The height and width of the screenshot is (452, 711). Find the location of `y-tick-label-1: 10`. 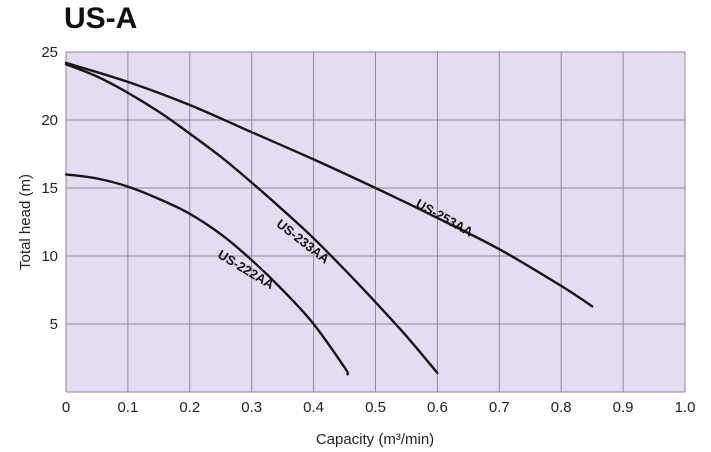

y-tick-label-1: 10 is located at coordinates (49, 256).